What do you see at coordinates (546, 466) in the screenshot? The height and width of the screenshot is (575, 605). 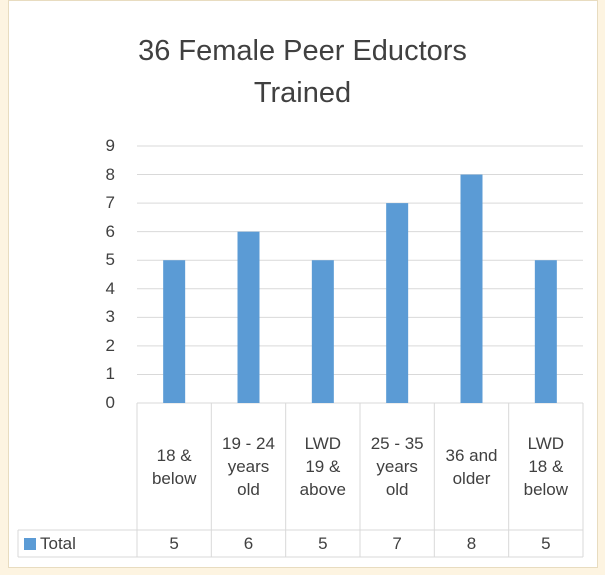 I see `x-tick-label: LWD 18 & below` at bounding box center [546, 466].